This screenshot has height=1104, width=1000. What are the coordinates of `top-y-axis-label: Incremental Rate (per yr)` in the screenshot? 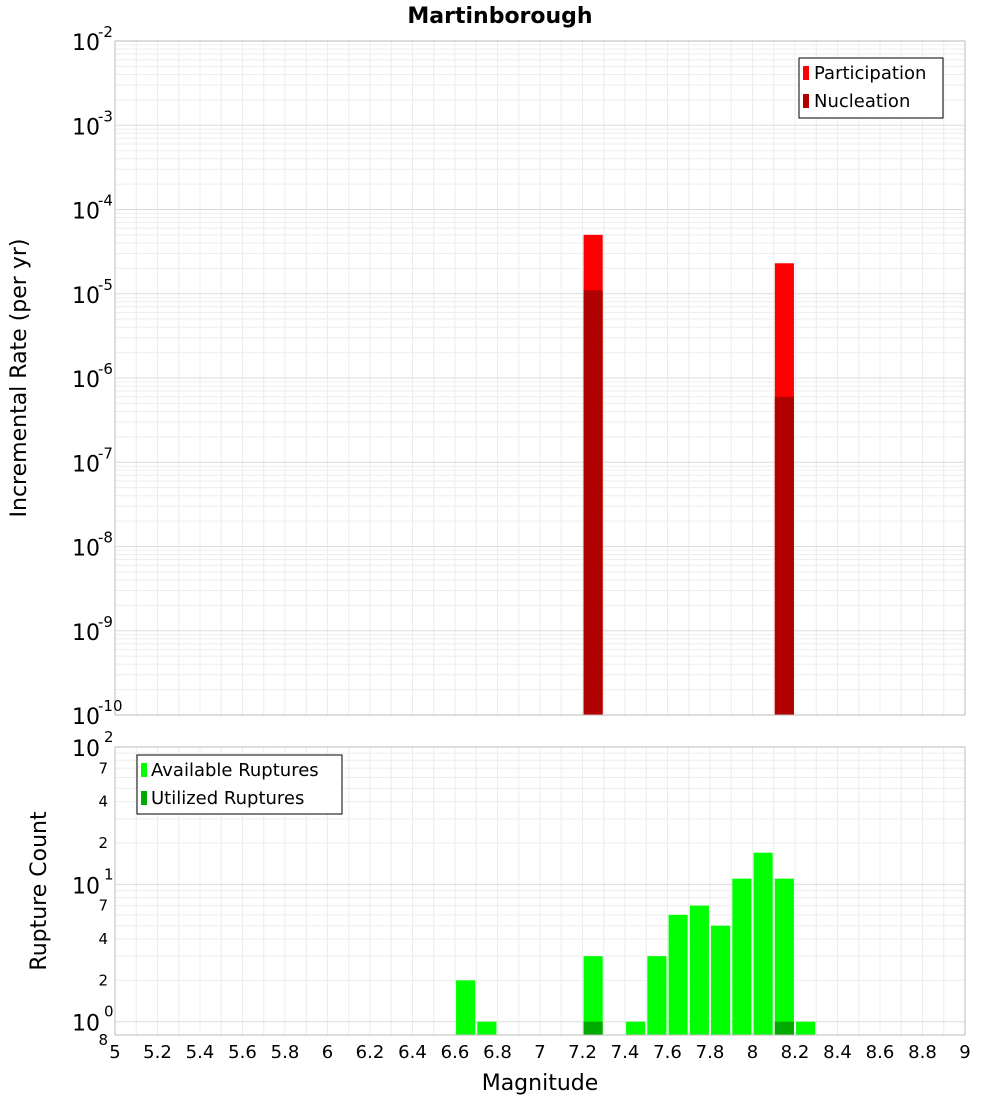 It's located at (19, 378).